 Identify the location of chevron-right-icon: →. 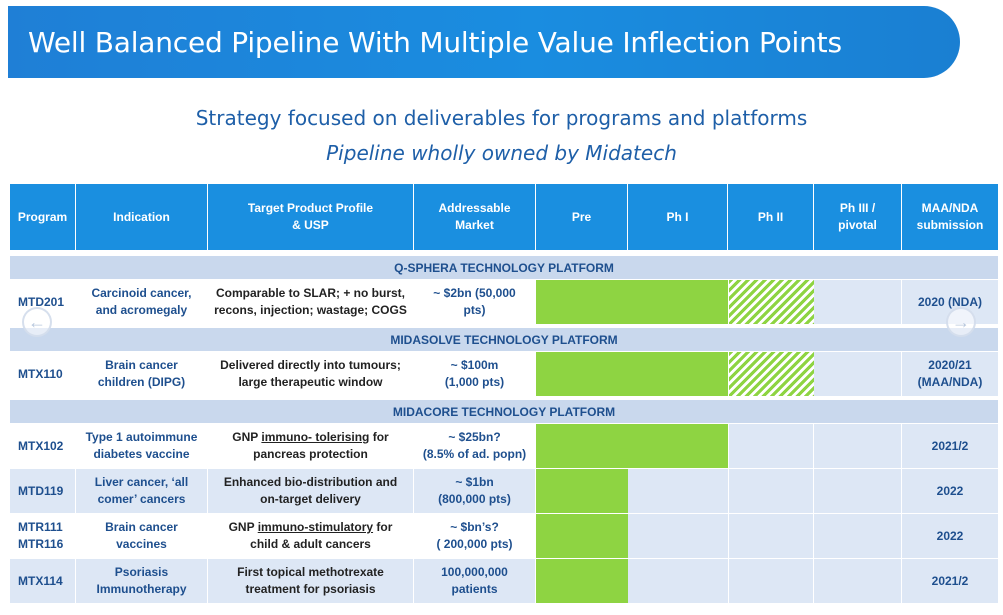
(961, 322).